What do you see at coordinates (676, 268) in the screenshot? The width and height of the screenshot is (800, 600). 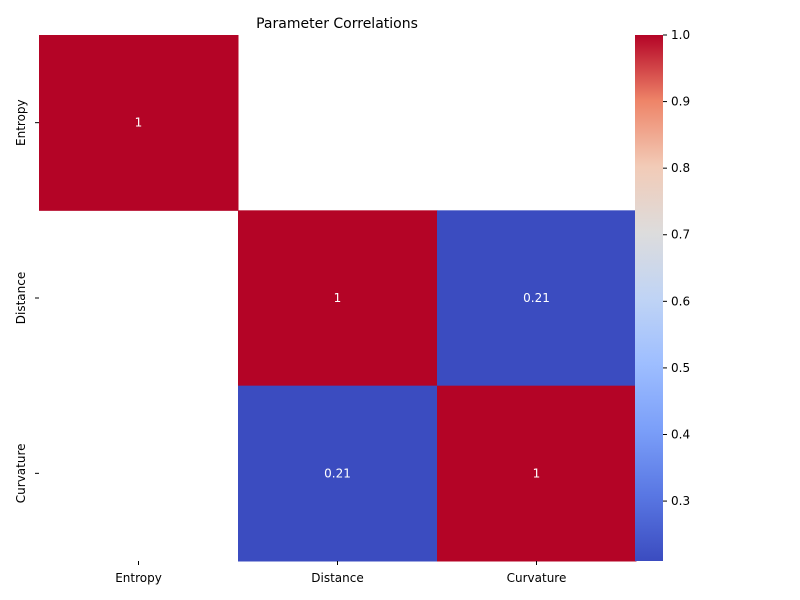 I see `colorbar-ticks: 0.3 0.4 0.5 0.6 0.7 0.8 0.9 1.0` at bounding box center [676, 268].